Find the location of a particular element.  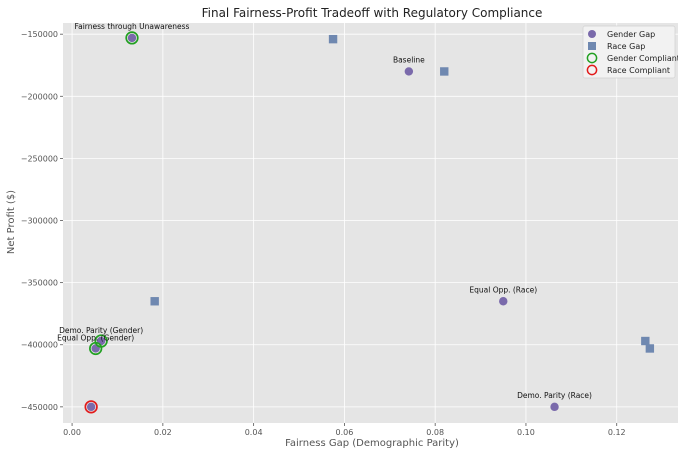

annotation-label: Equal Opp. (Gender) is located at coordinates (95, 337).